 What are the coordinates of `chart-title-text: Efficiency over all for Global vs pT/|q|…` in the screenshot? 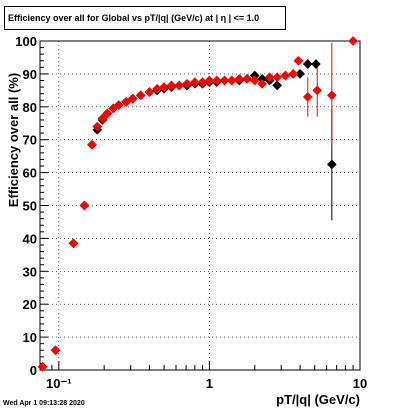 It's located at (134, 18).